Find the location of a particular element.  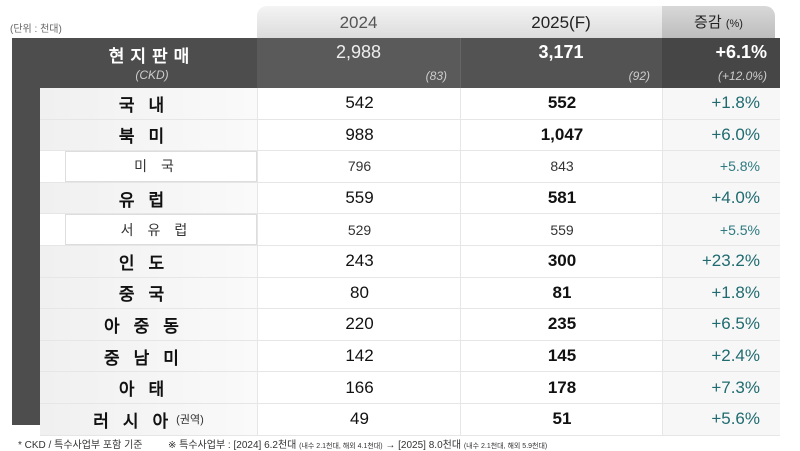

region-name: 유럽 is located at coordinates (148, 200).